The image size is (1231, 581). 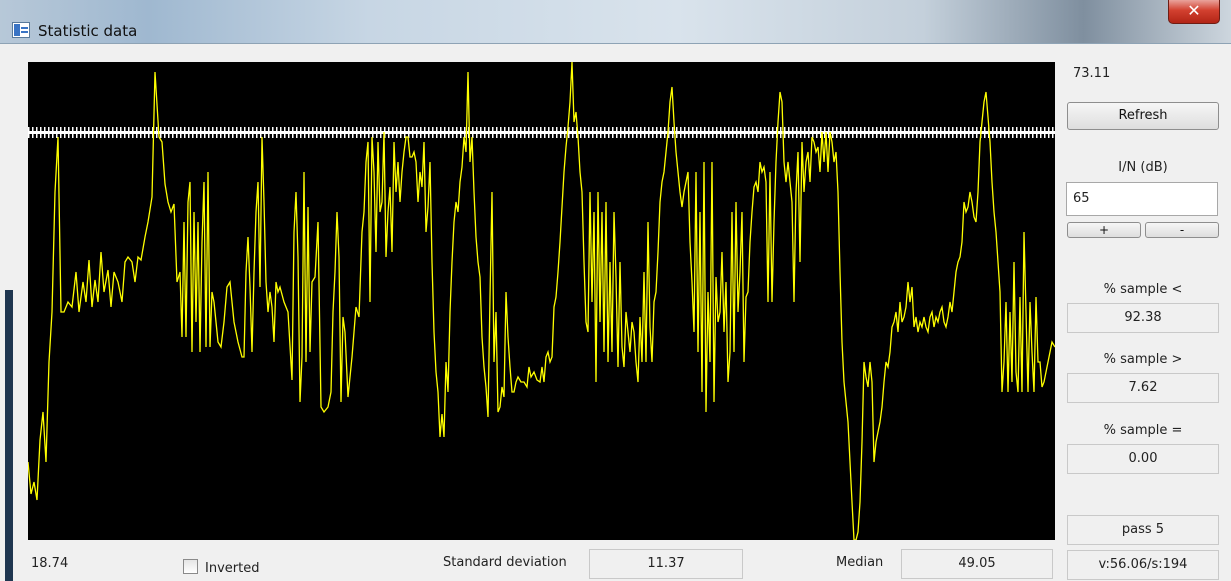 I want to click on threshold-line-ticks, so click(x=541, y=132).